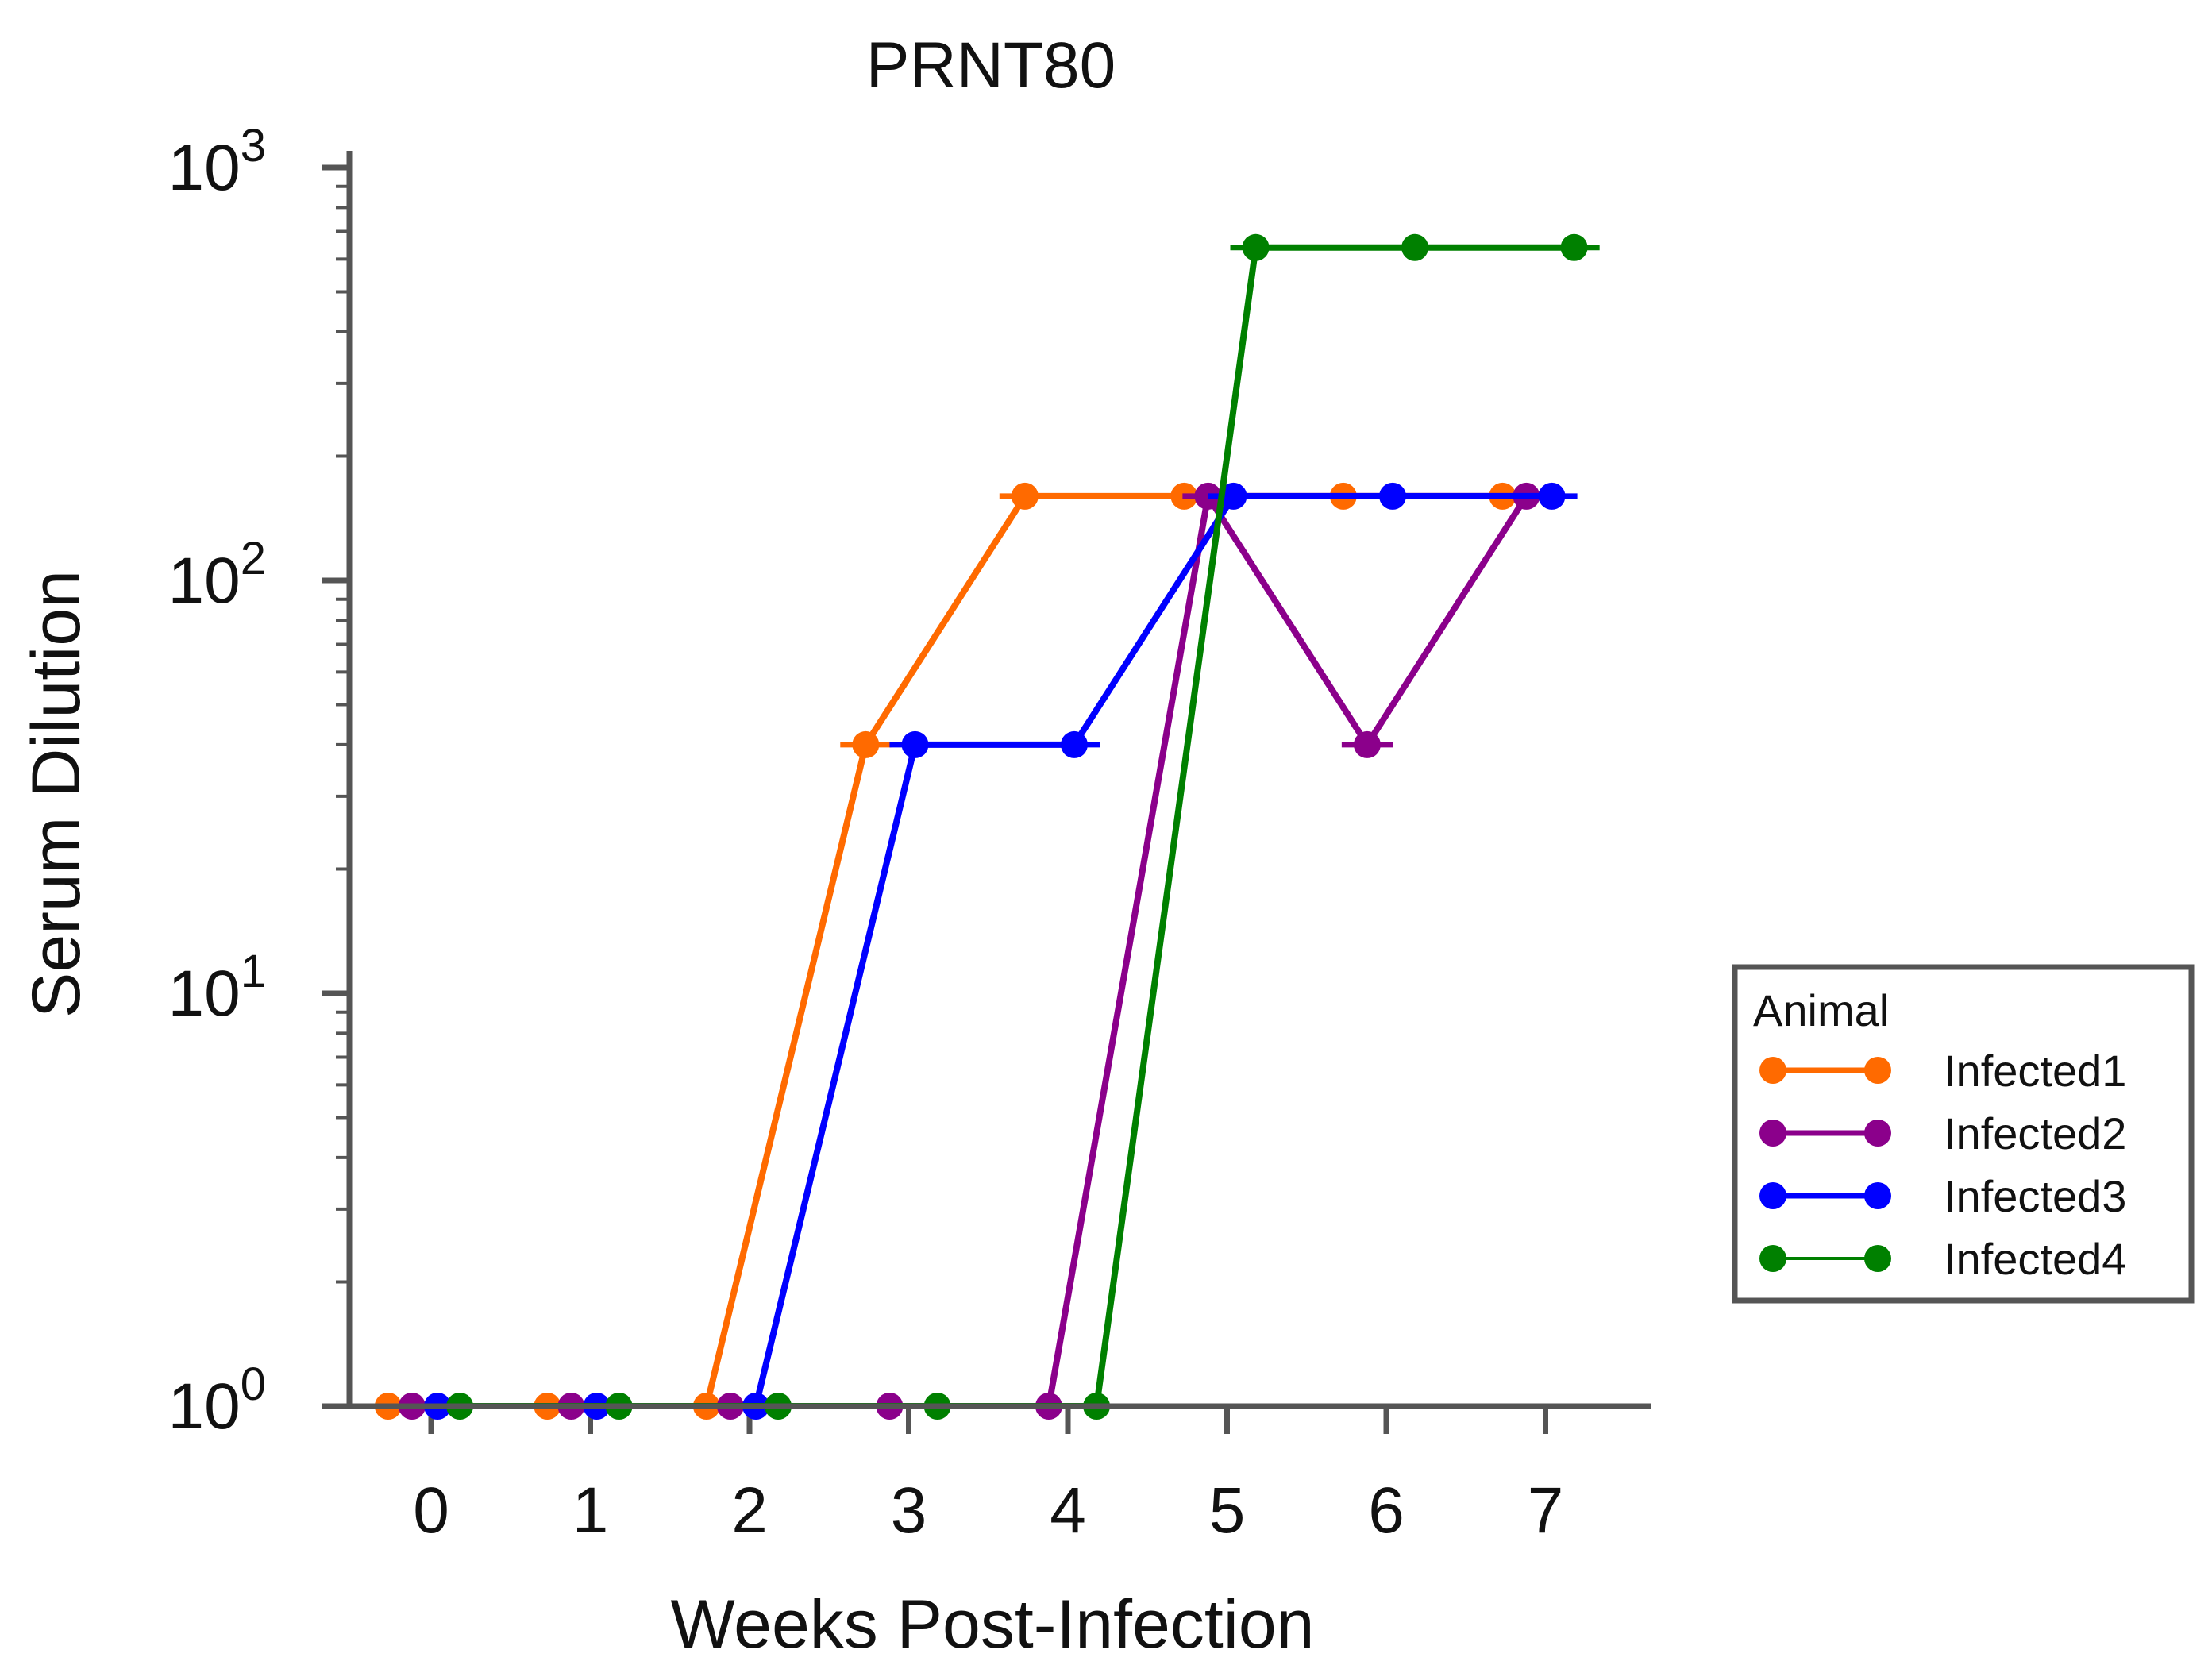 The height and width of the screenshot is (1665, 2212). Describe the element at coordinates (1821, 1010) in the screenshot. I see `legend-title: Animal` at that location.